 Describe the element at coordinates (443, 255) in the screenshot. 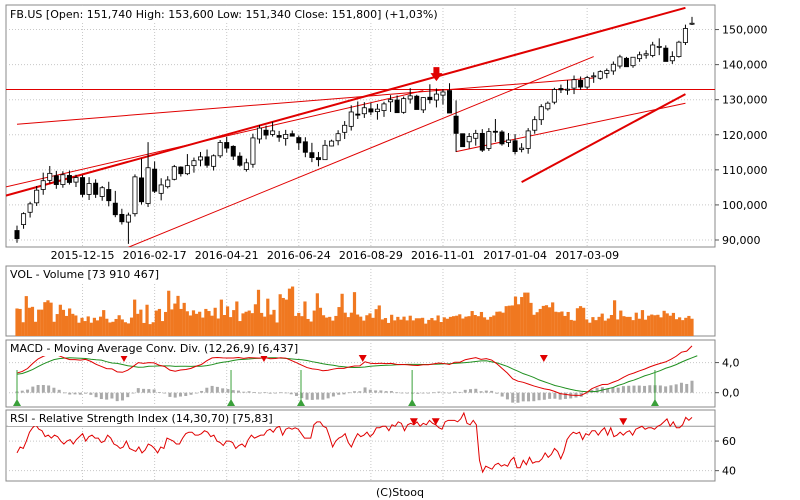

I see `x-tick-label: 2016-11-01` at that location.